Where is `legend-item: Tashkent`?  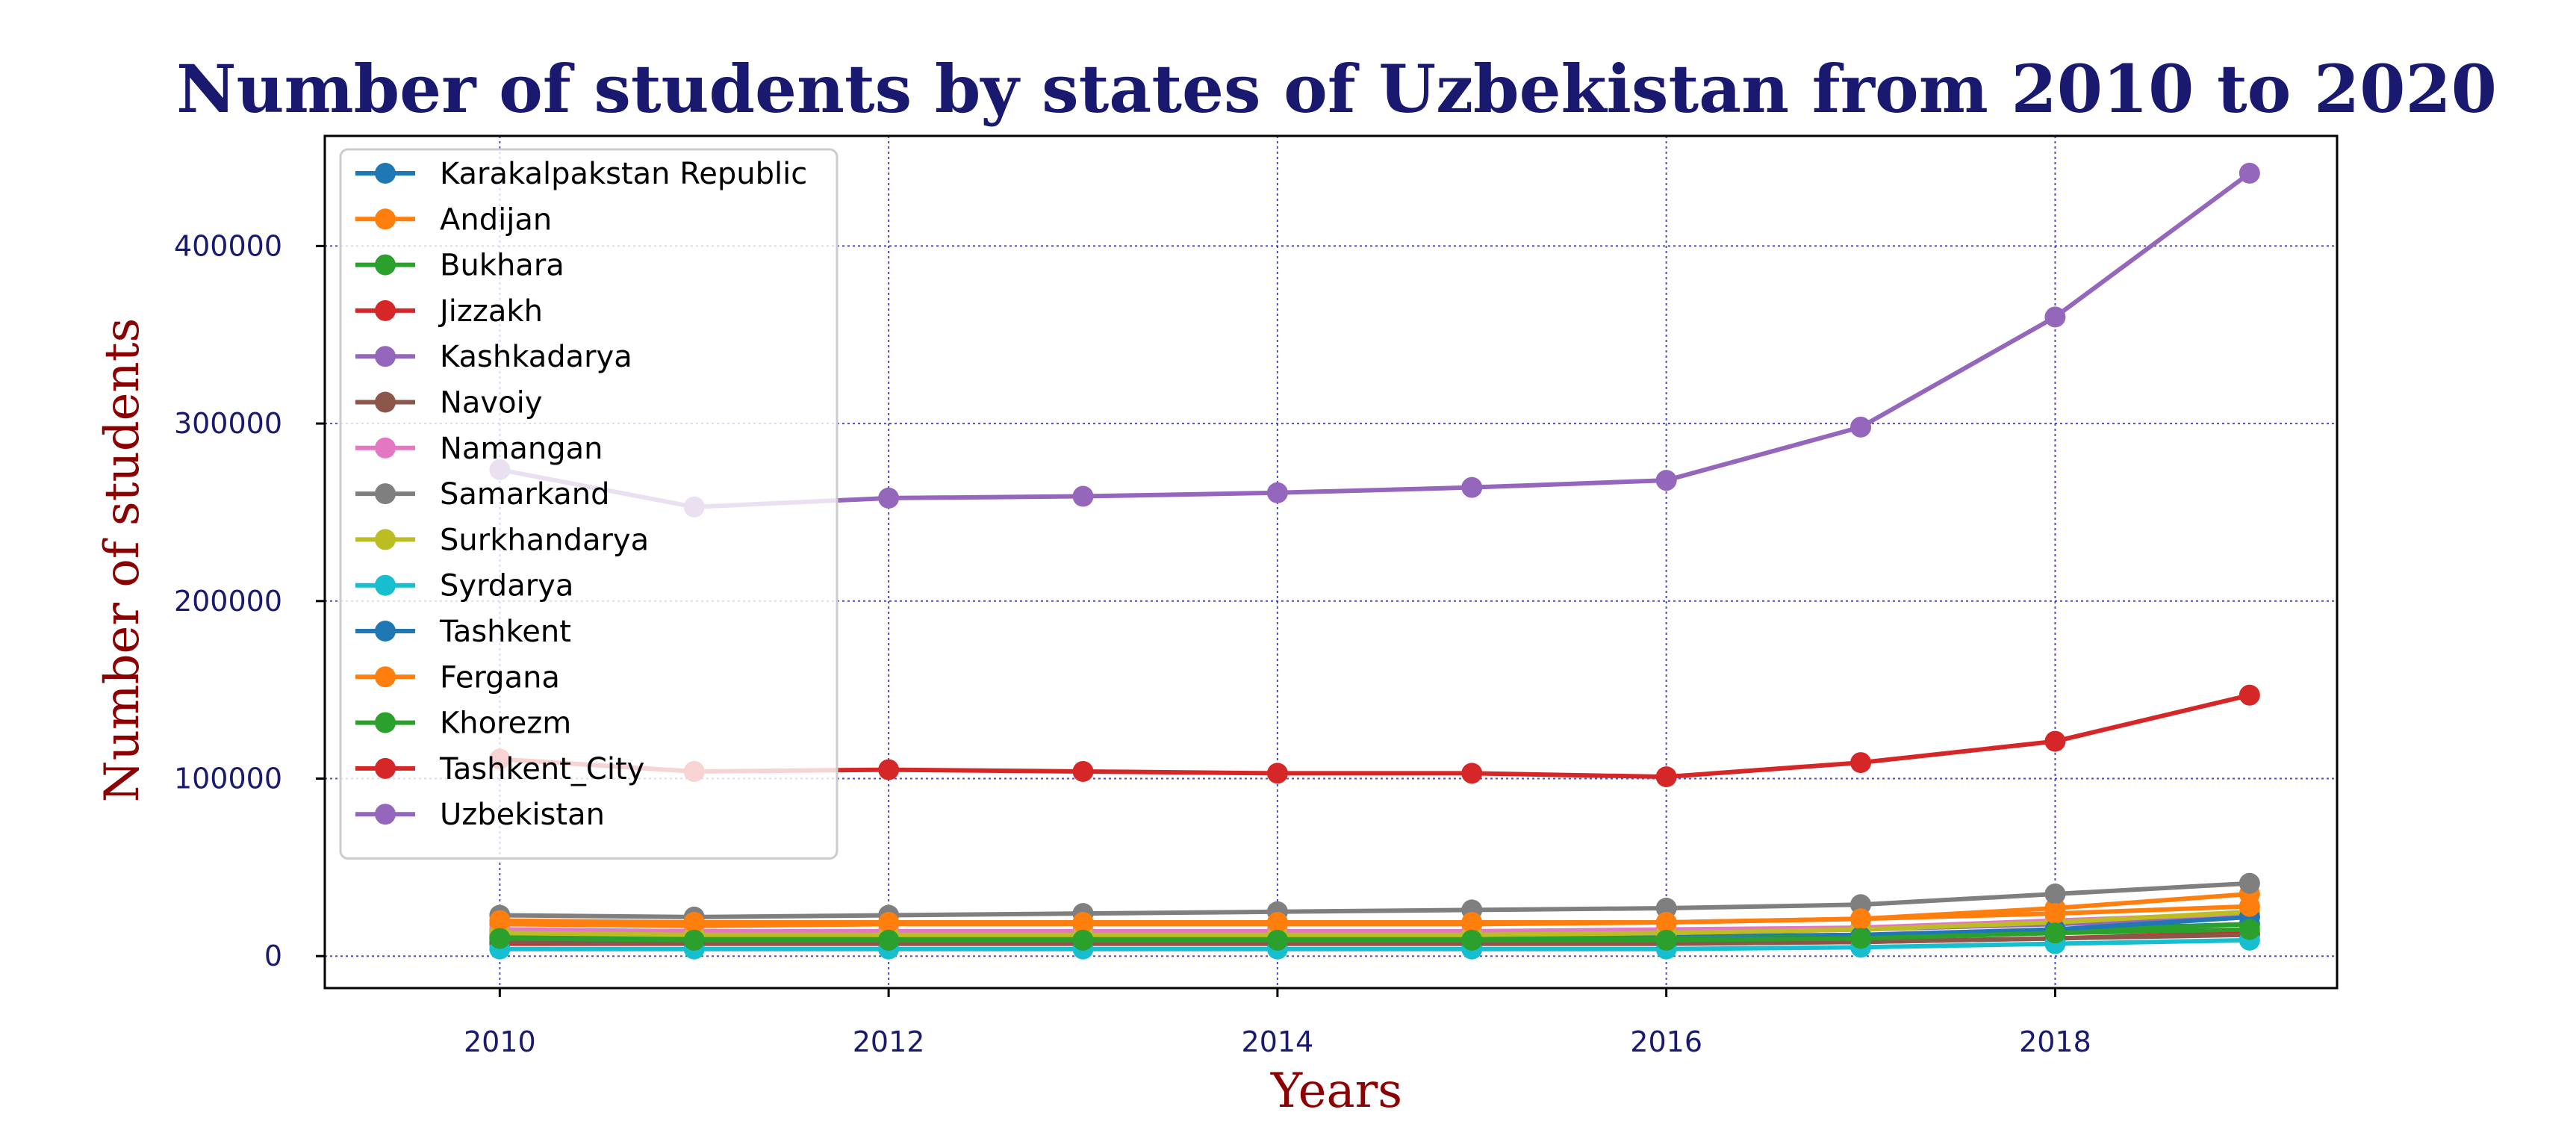
legend-item: Tashkent is located at coordinates (463, 632).